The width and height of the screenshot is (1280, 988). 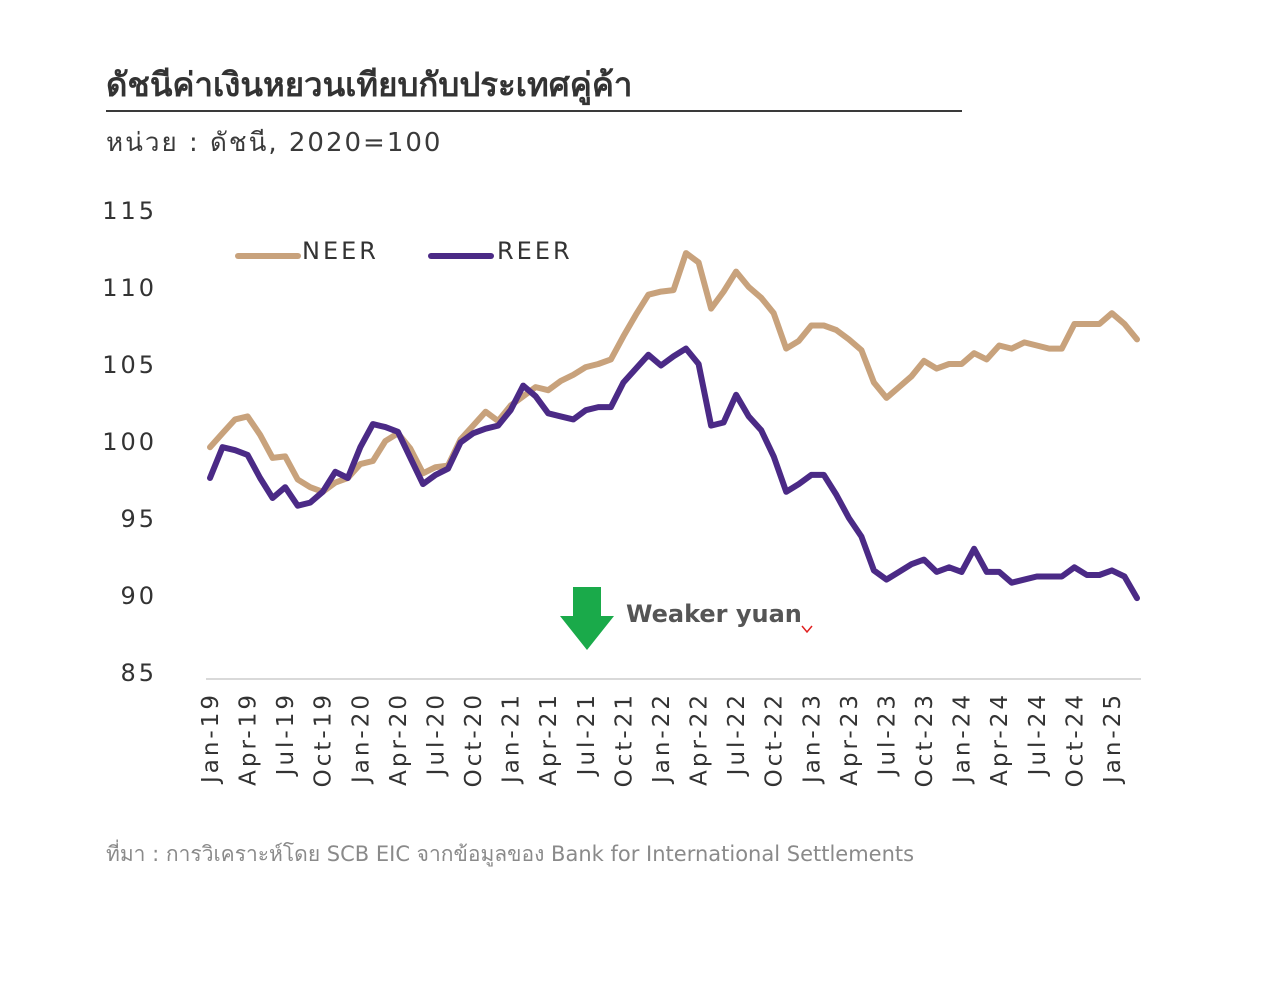 What do you see at coordinates (129, 211) in the screenshot?
I see `y-tick-label: 115` at bounding box center [129, 211].